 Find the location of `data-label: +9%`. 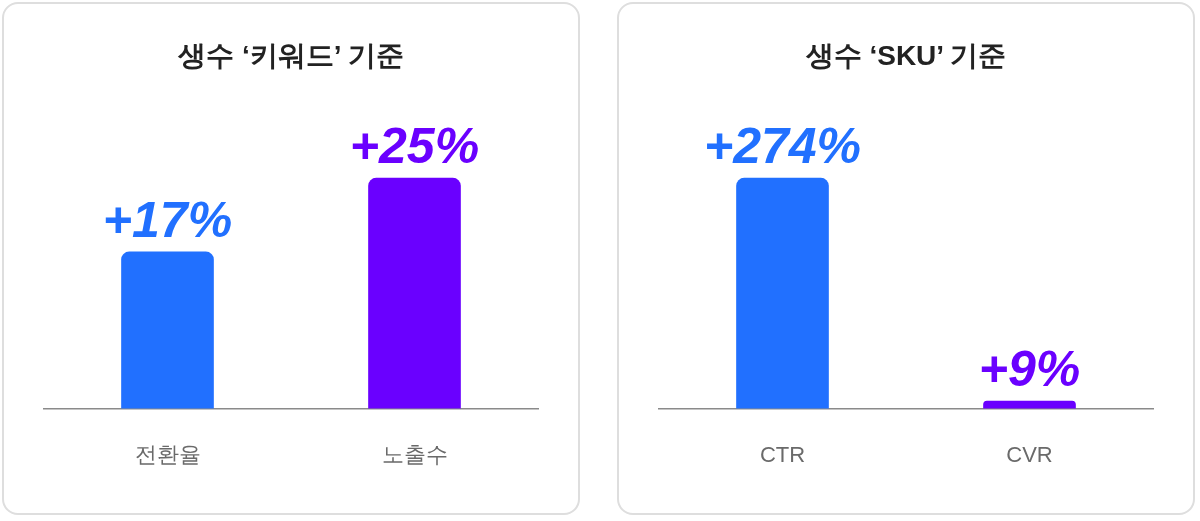

data-label: +9% is located at coordinates (1029, 368).